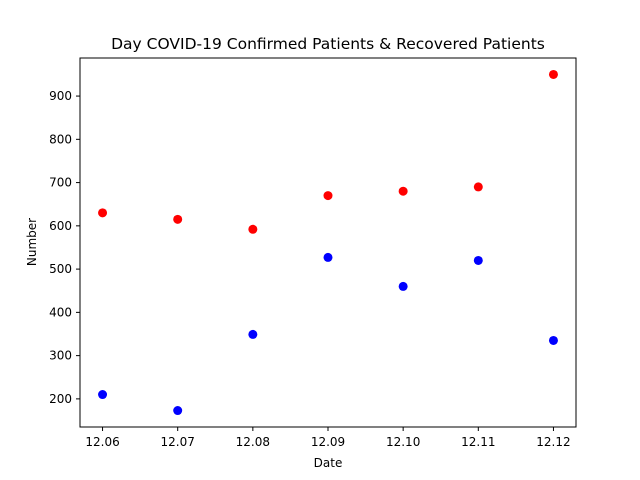 The height and width of the screenshot is (480, 640). I want to click on x-tick-label: 12.11, so click(478, 442).